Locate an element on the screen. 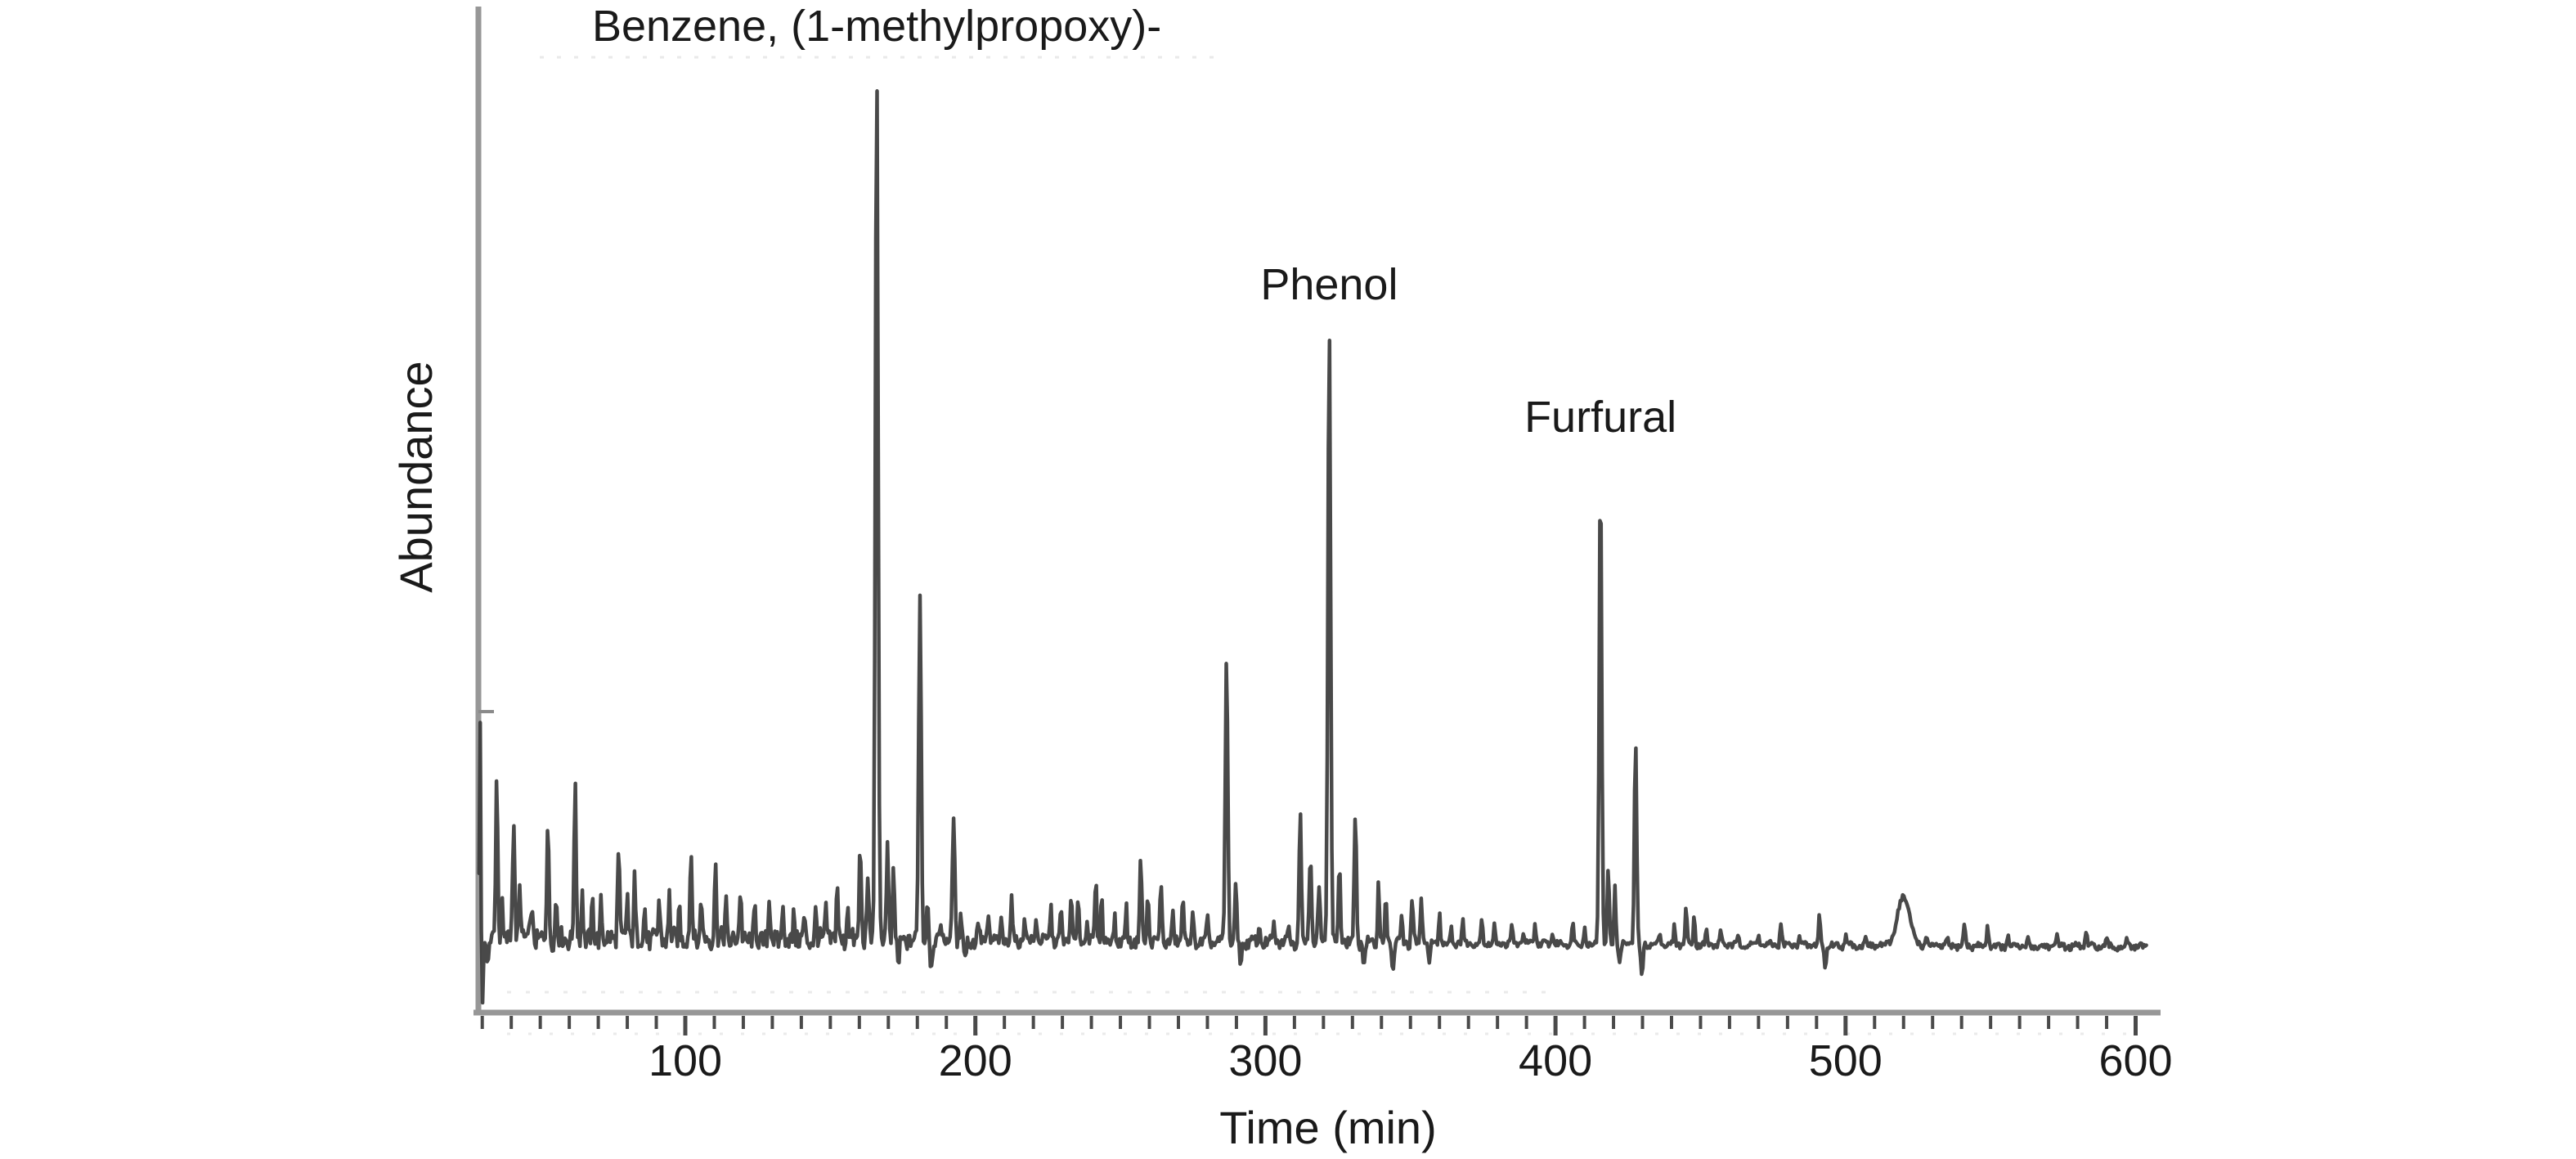 This screenshot has width=2576, height=1159. x-tick-label: 500 is located at coordinates (1846, 1060).